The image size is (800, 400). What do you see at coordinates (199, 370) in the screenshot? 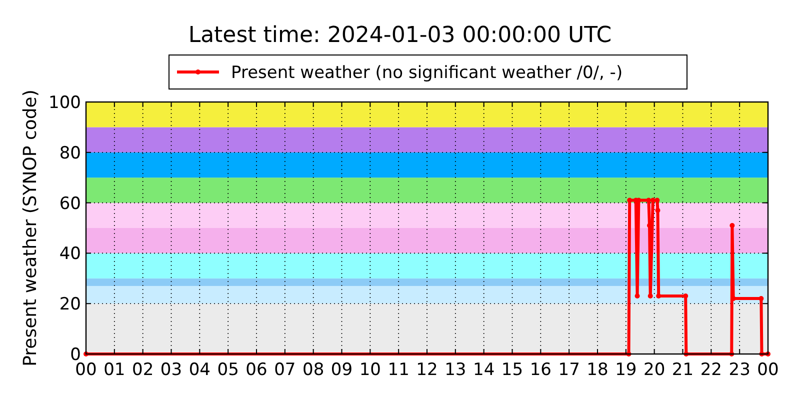
I see `x-tick-label: 04` at bounding box center [199, 370].